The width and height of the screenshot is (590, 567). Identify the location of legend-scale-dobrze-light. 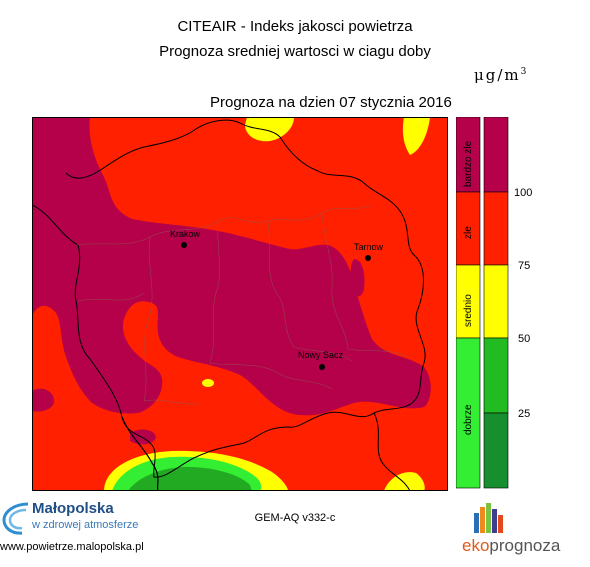
(496, 375).